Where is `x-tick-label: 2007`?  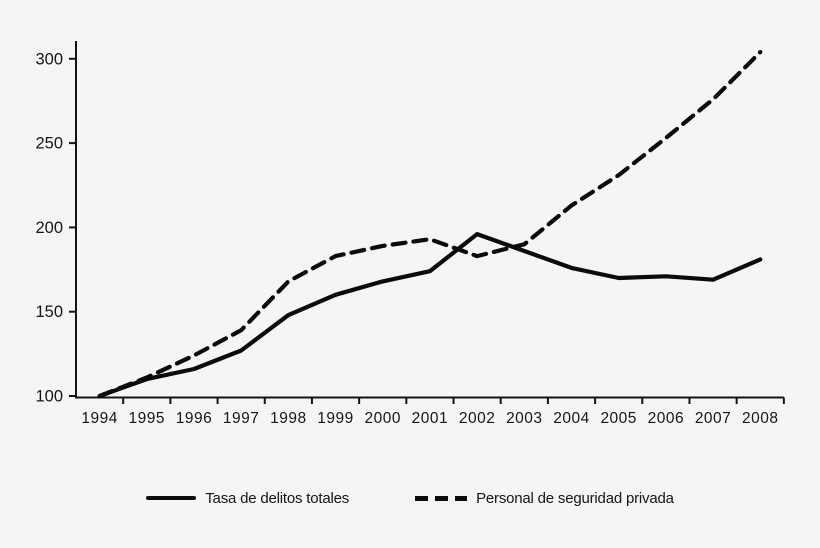
x-tick-label: 2007 is located at coordinates (713, 418).